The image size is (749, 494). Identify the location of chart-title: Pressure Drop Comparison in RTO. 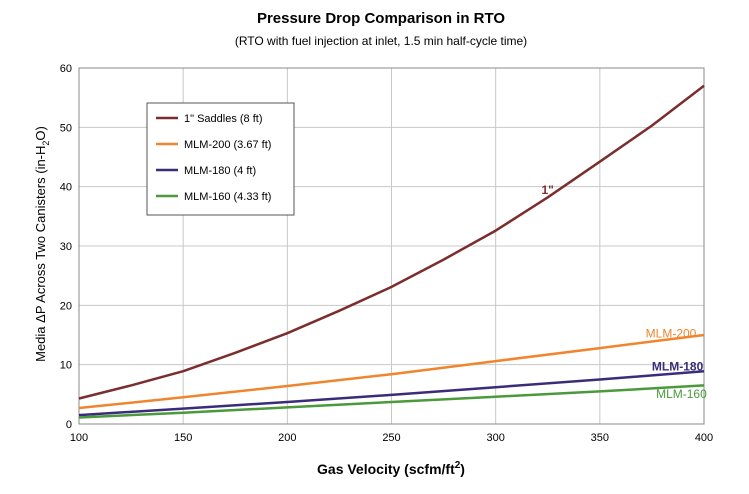
(381, 18).